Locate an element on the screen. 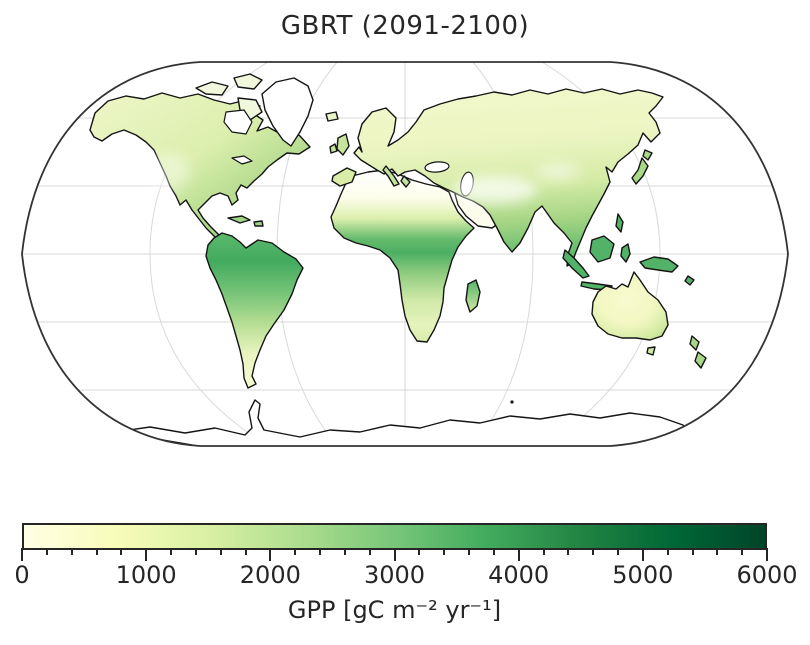 Image resolution: width=810 pixels, height=645 pixels. landmass-arctic-islands is located at coordinates (229, 97).